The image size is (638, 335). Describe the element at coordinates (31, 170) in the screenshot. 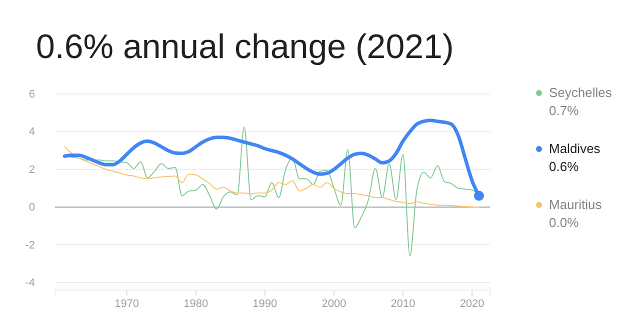

I see `y-tick-label: 2` at that location.